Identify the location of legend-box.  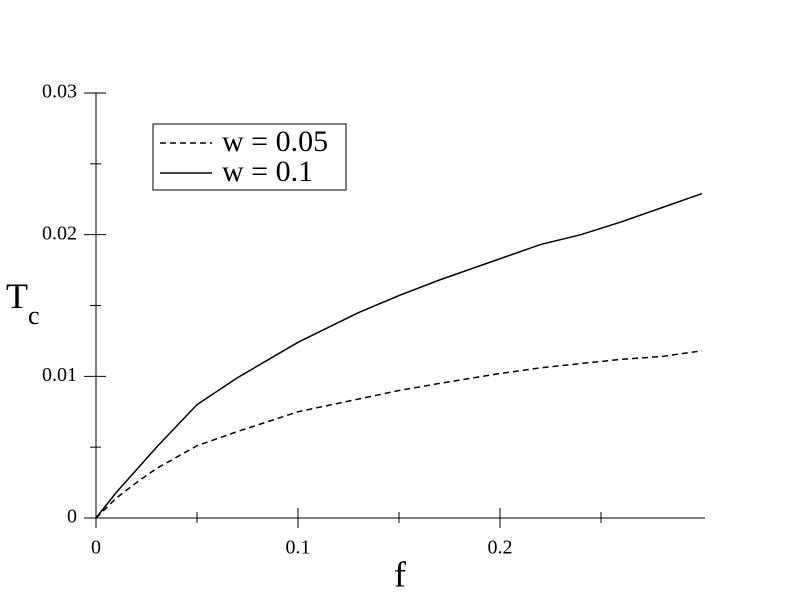
(249, 157).